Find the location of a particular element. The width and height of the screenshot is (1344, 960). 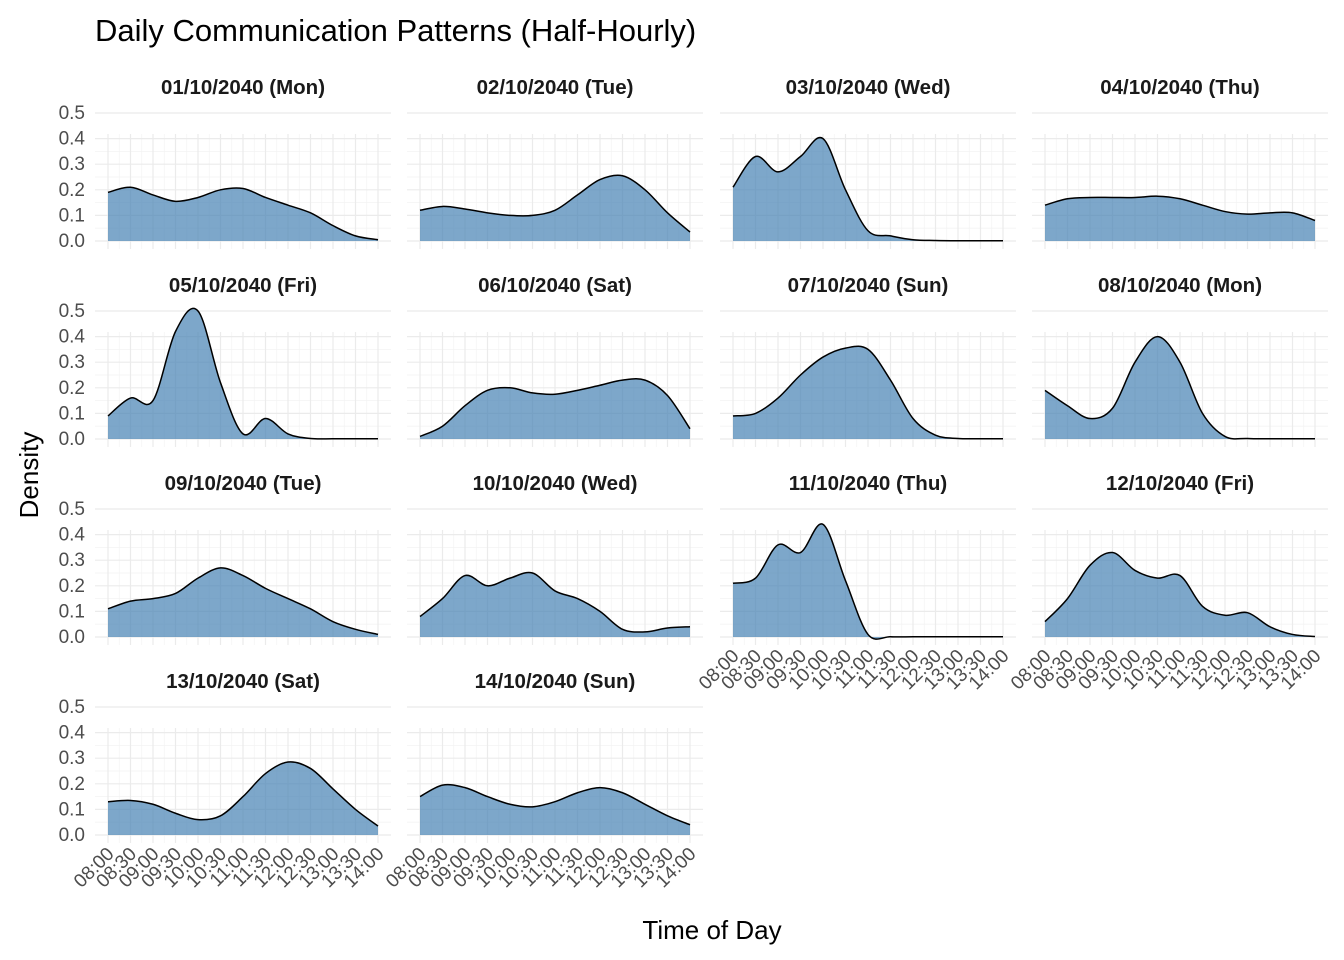

facet-panel: 06/10/2040 (Sat) is located at coordinates (555, 360).